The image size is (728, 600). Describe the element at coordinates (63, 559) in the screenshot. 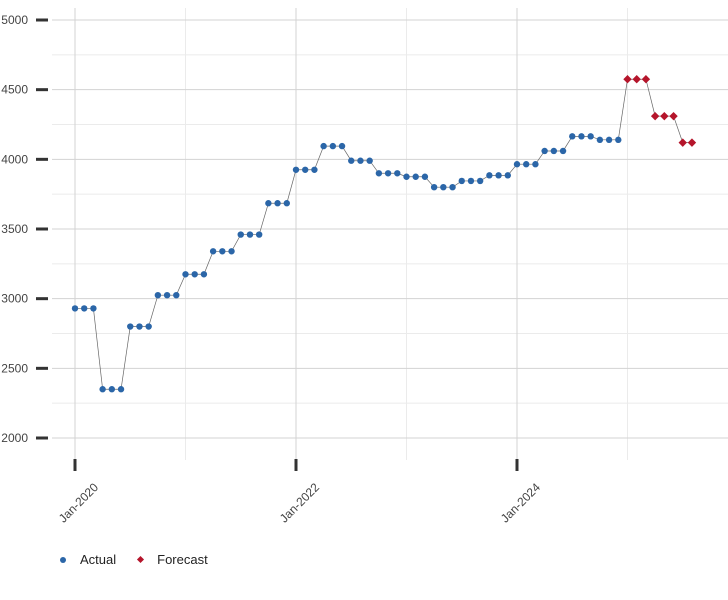

I see `legend-swatch-actual` at that location.